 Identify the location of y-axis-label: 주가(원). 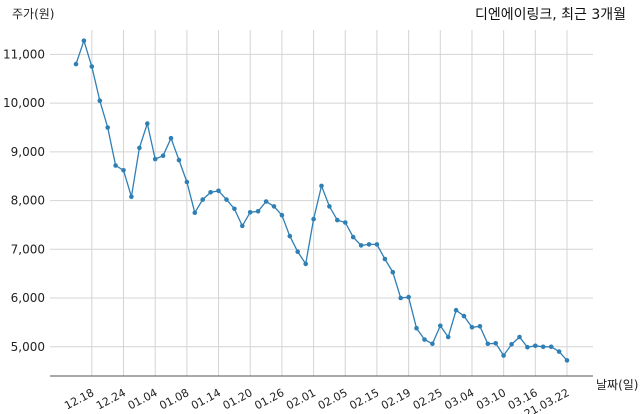
(33, 14).